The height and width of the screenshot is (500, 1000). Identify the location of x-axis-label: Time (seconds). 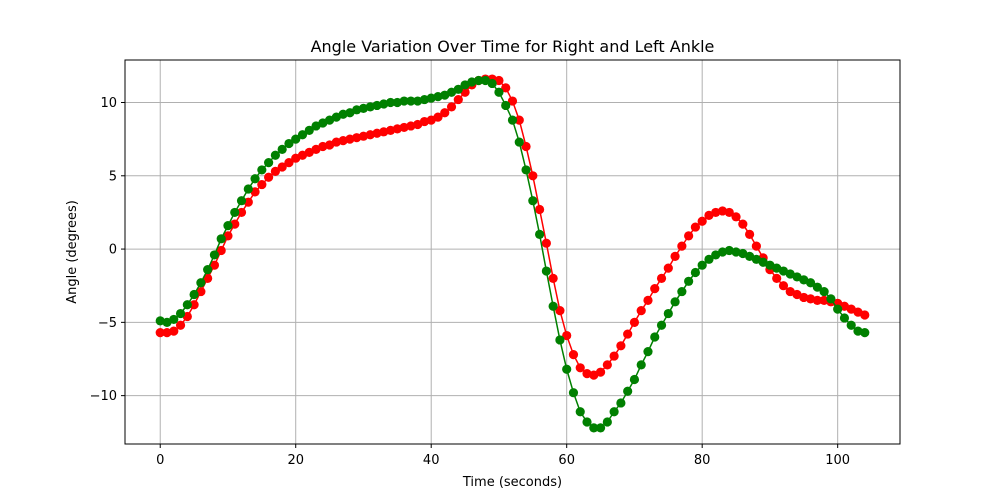
(512, 482).